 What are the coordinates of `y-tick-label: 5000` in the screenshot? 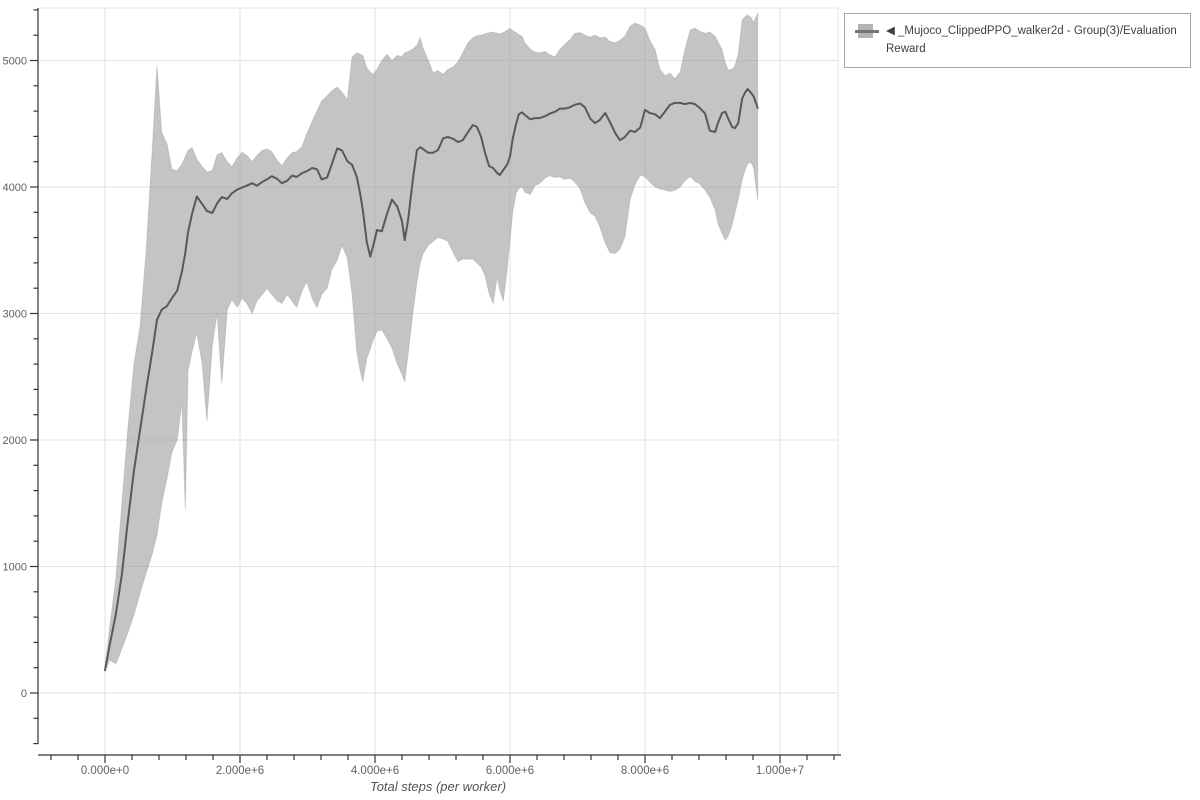 It's located at (15, 61).